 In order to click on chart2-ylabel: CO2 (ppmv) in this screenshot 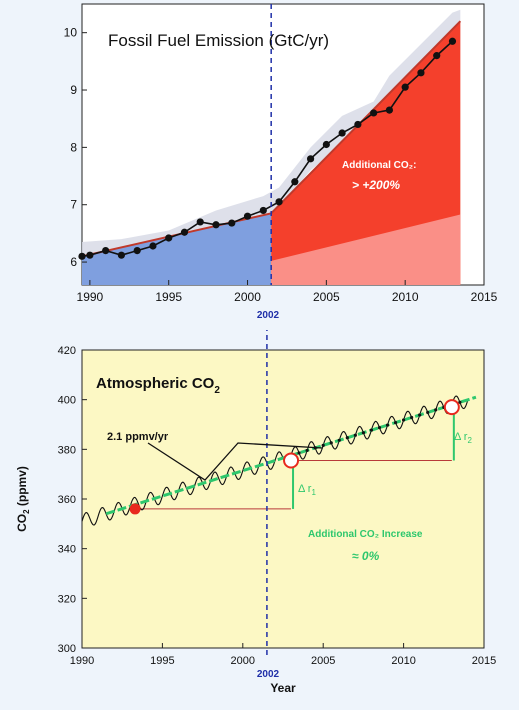, I will do `click(23, 499)`.